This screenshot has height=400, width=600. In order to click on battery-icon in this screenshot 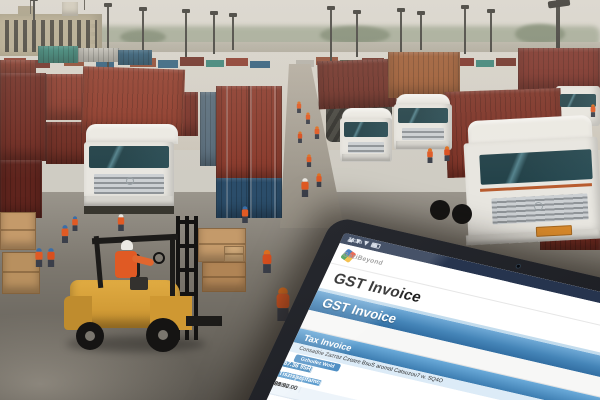, I will do `click(376, 245)`.